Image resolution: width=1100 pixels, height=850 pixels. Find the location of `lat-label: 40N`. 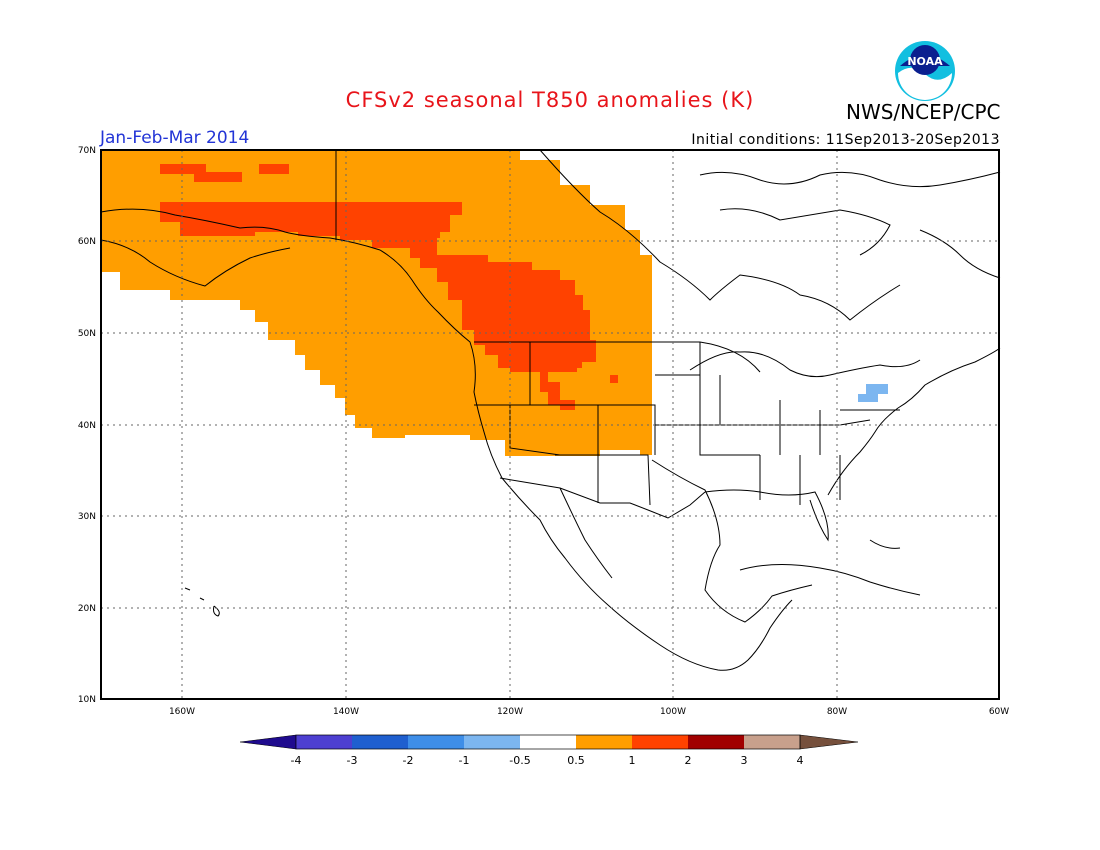

lat-label: 40N is located at coordinates (87, 426).